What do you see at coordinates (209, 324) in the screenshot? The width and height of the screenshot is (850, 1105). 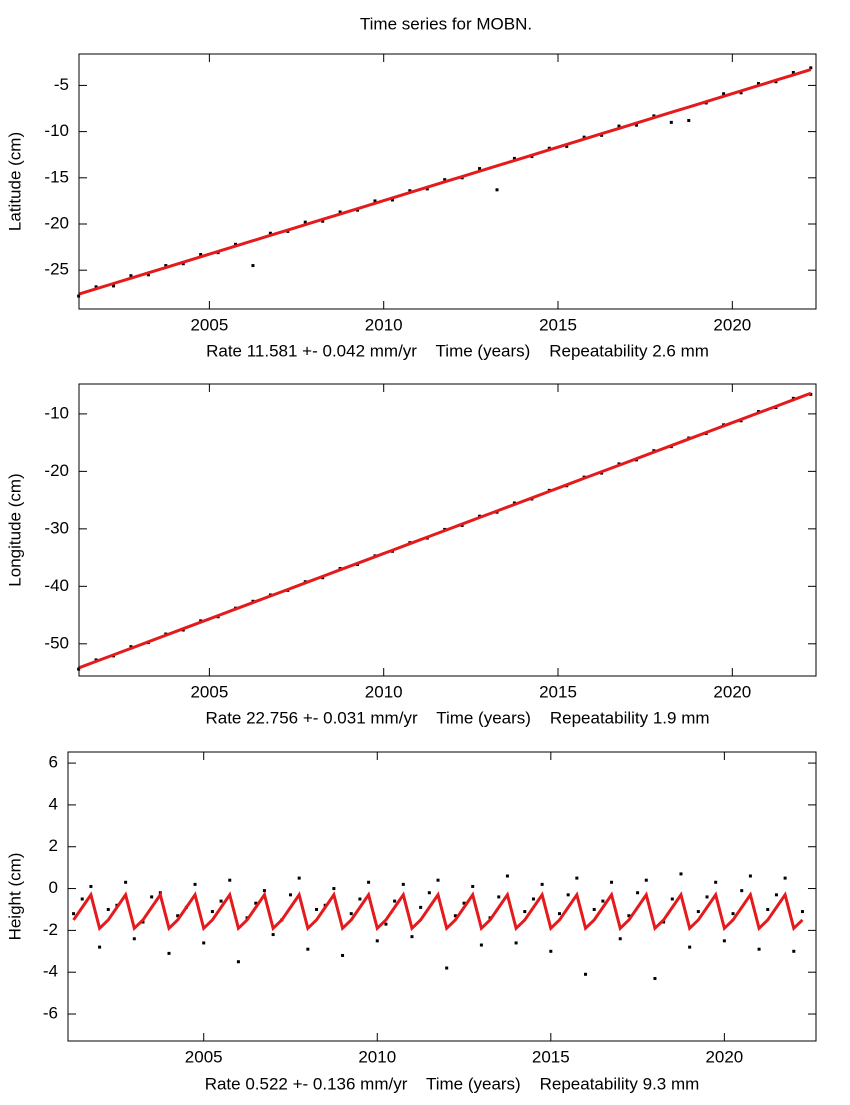 I see `x-tick-label: 2005` at bounding box center [209, 324].